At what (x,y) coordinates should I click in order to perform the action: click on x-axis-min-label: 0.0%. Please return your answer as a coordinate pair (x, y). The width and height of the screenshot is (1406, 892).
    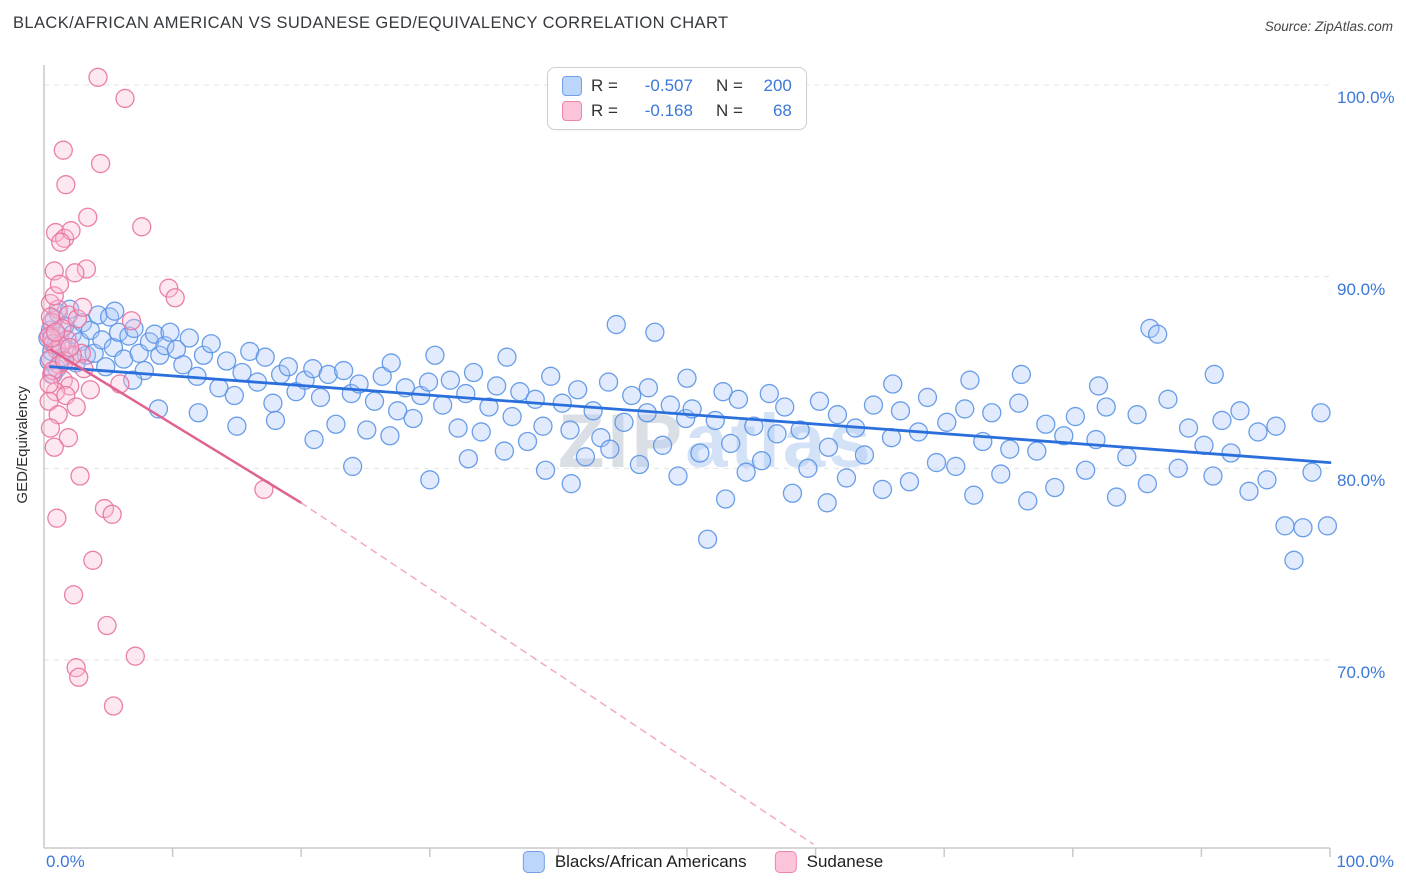
    Looking at the image, I should click on (65, 861).